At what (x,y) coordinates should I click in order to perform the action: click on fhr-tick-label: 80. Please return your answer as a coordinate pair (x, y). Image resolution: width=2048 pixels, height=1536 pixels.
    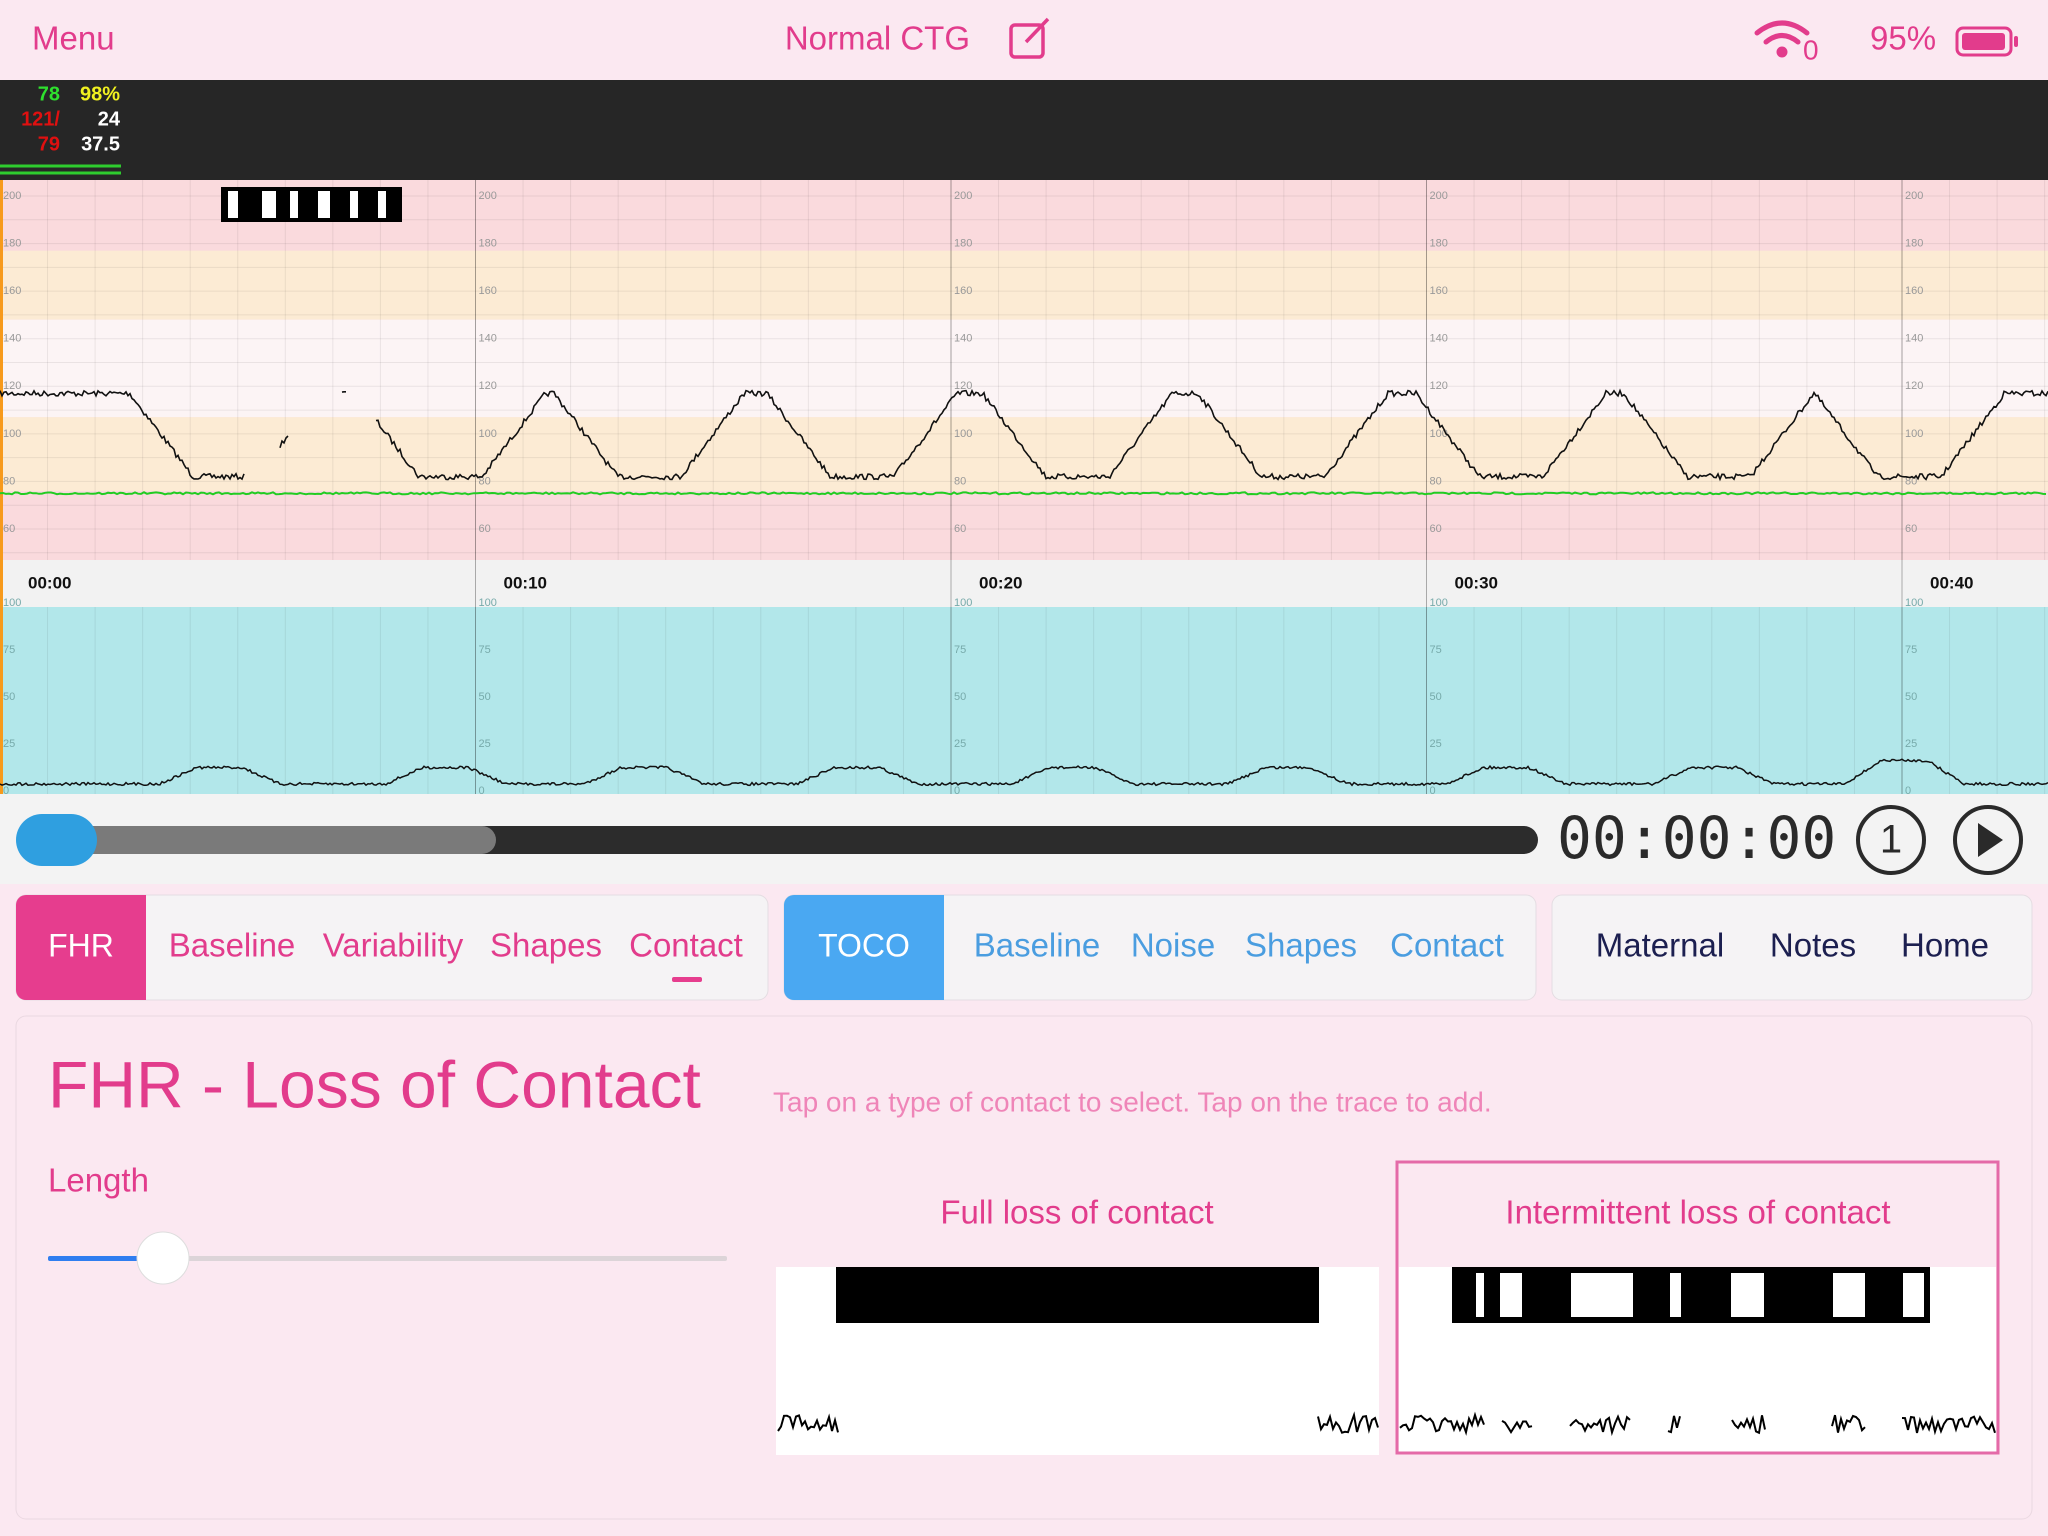
    Looking at the image, I should click on (485, 481).